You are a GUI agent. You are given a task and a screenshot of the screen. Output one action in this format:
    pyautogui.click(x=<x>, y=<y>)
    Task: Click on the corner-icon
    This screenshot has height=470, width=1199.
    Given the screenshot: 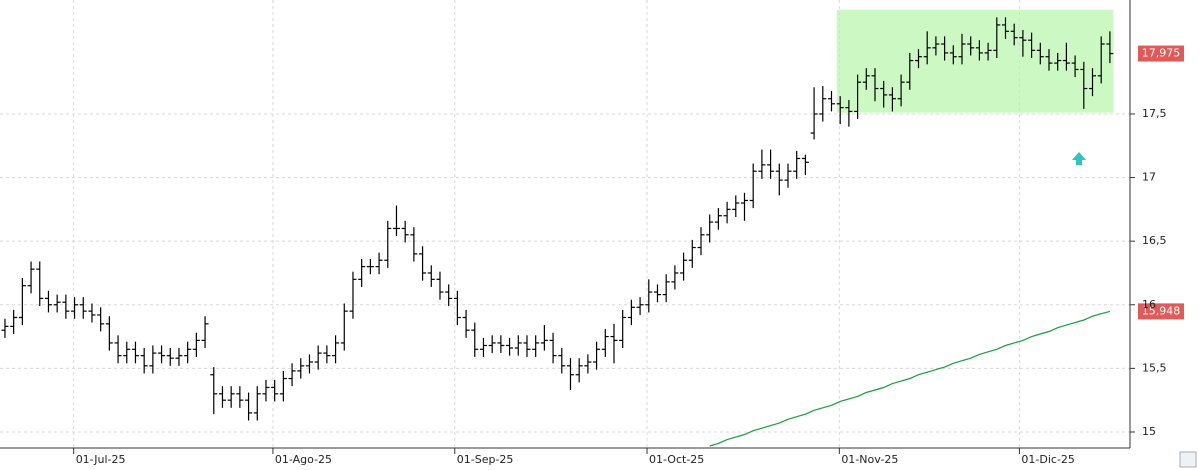 What is the action you would take?
    pyautogui.click(x=1188, y=459)
    